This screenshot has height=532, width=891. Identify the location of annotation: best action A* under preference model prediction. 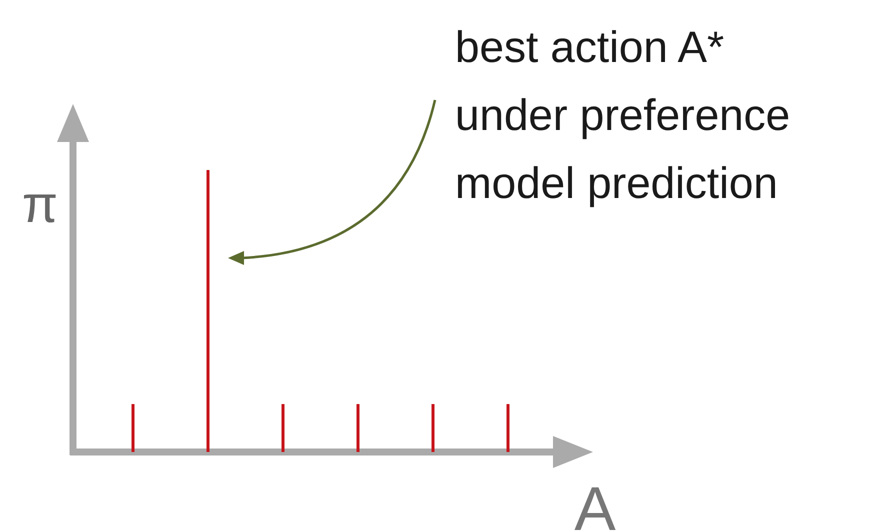
(622, 115).